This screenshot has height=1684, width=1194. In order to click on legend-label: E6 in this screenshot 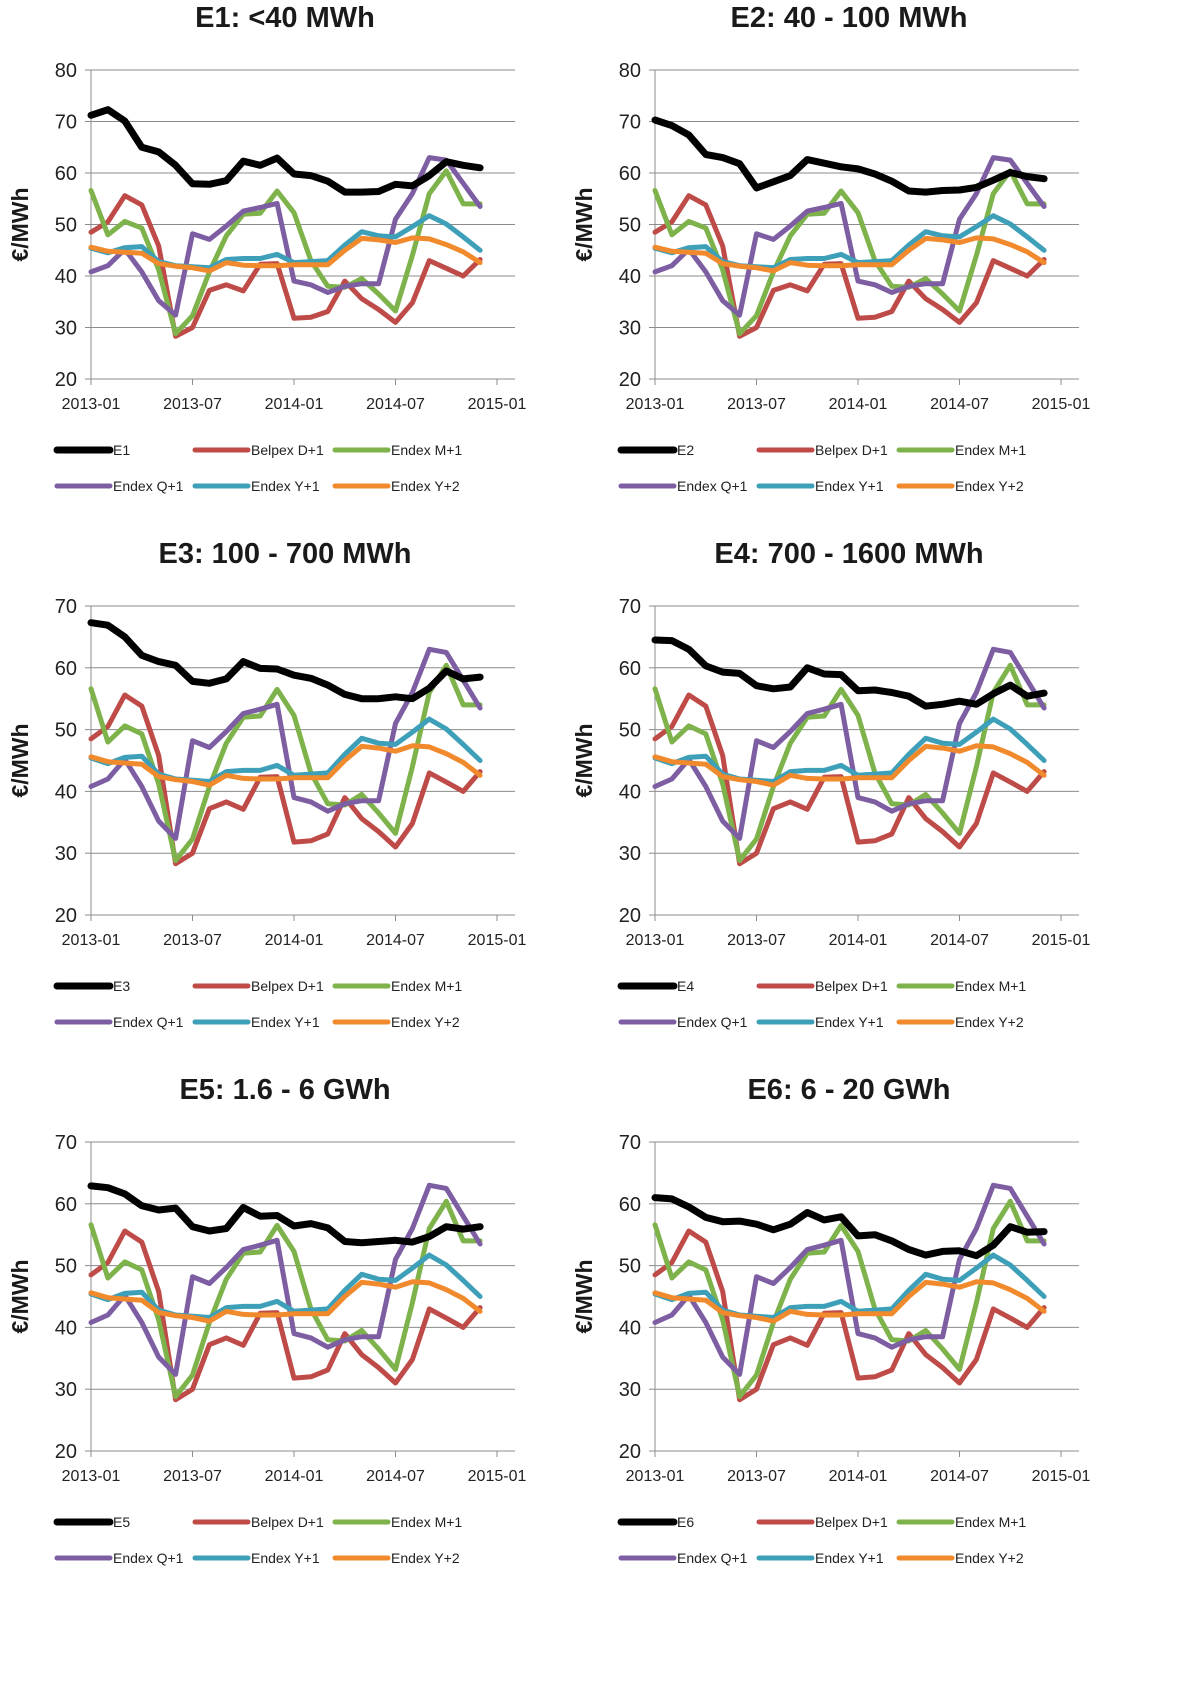, I will do `click(685, 1522)`.